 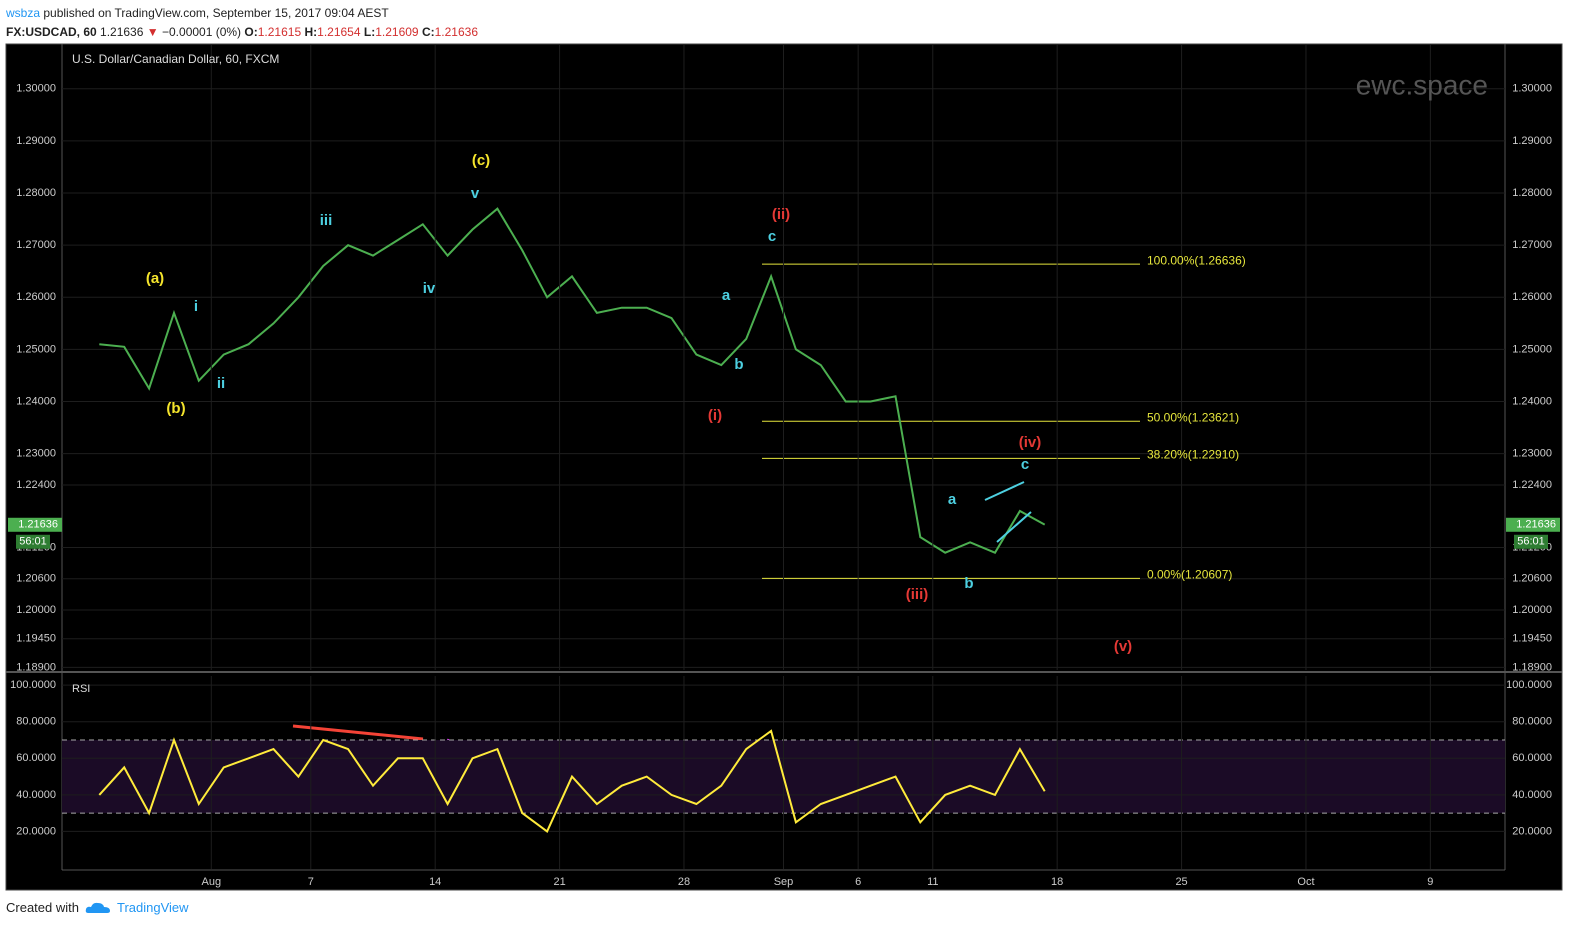 What do you see at coordinates (781, 214) in the screenshot?
I see `wave-label: (ii)` at bounding box center [781, 214].